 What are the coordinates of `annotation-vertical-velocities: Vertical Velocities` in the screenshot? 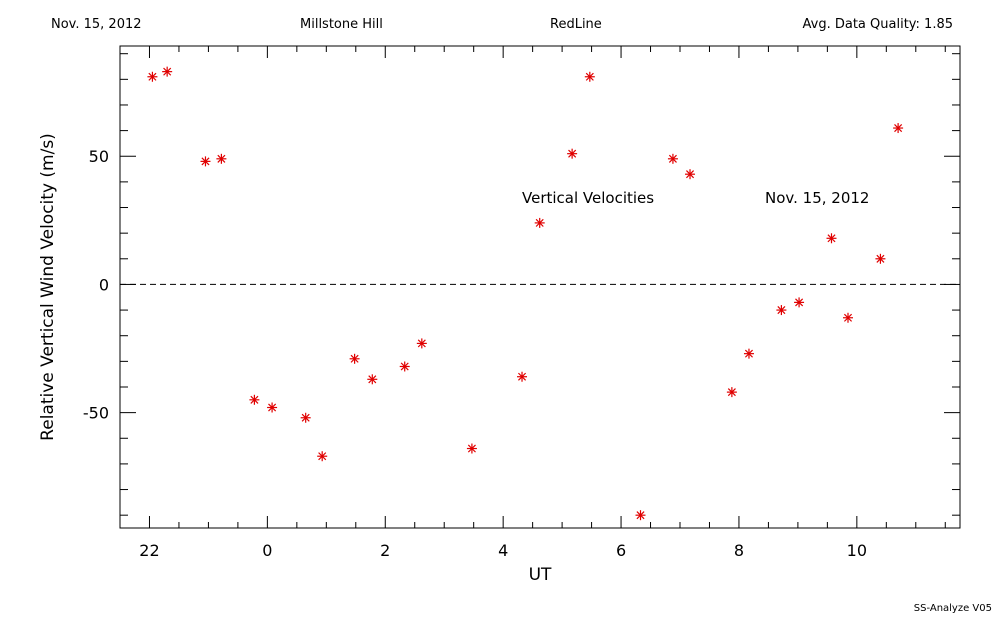 It's located at (588, 198).